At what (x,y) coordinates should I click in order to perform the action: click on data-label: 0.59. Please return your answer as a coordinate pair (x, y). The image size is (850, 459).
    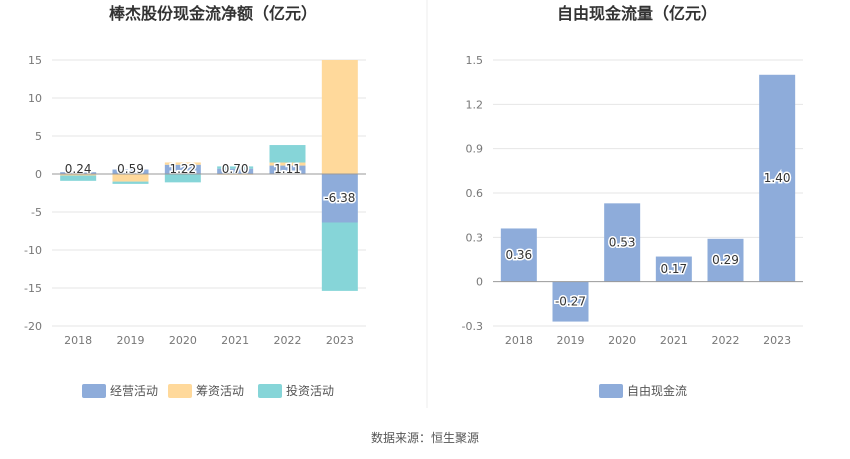
    Looking at the image, I should click on (130, 169).